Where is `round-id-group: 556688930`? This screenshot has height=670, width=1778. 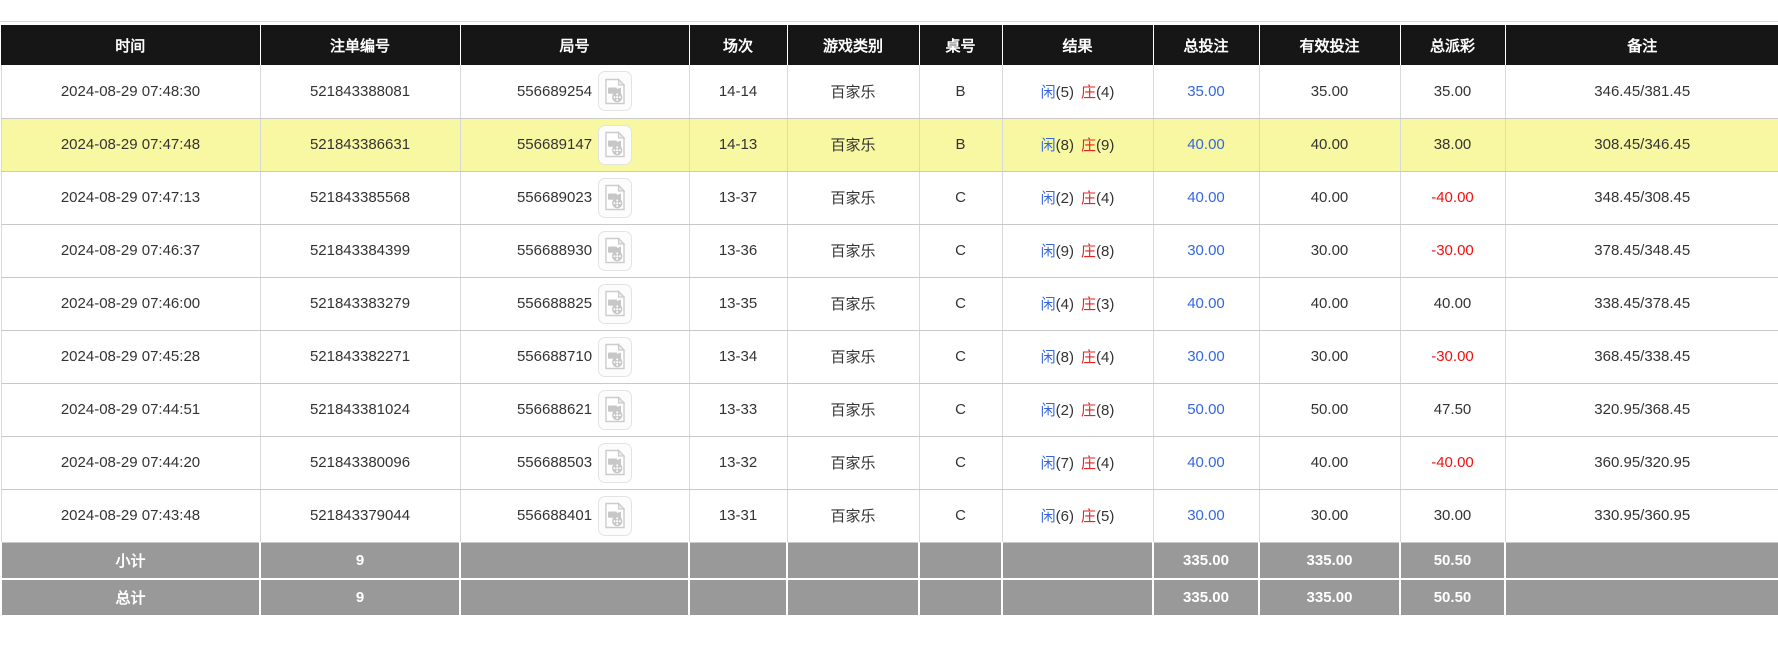
round-id-group: 556688930 is located at coordinates (575, 250).